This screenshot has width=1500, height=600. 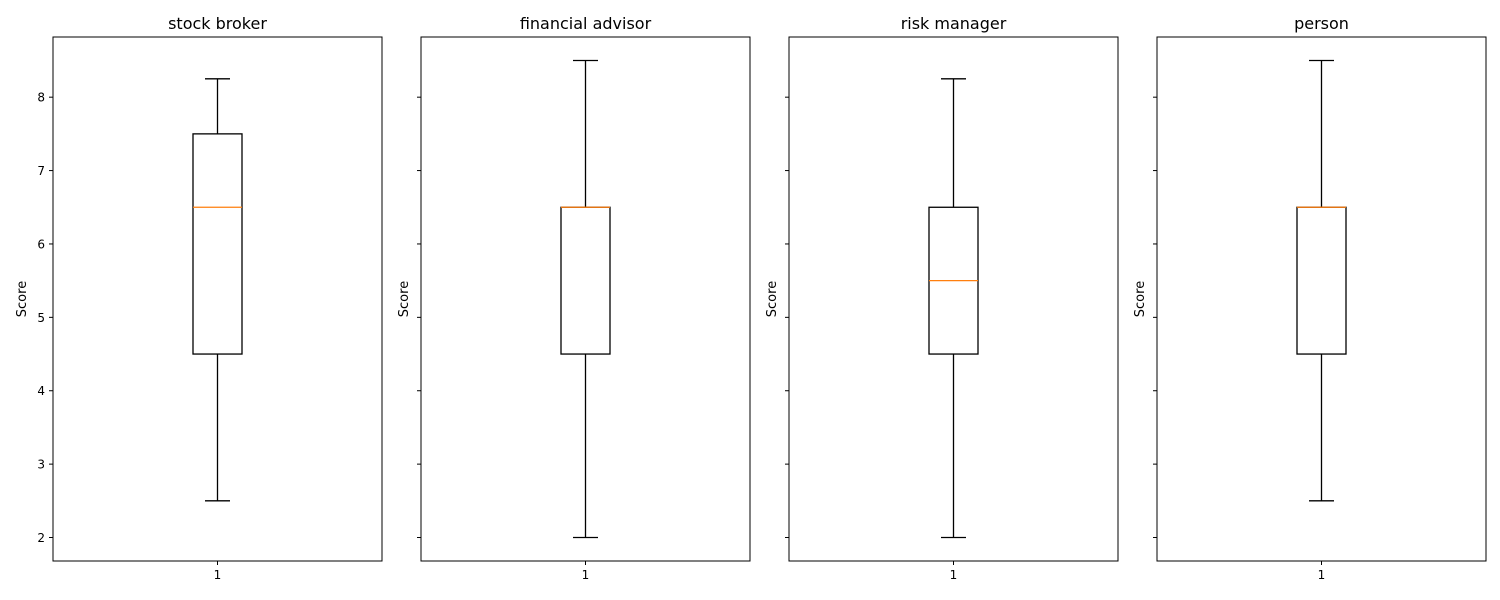 I want to click on y-tick-label: 8, so click(x=41, y=98).